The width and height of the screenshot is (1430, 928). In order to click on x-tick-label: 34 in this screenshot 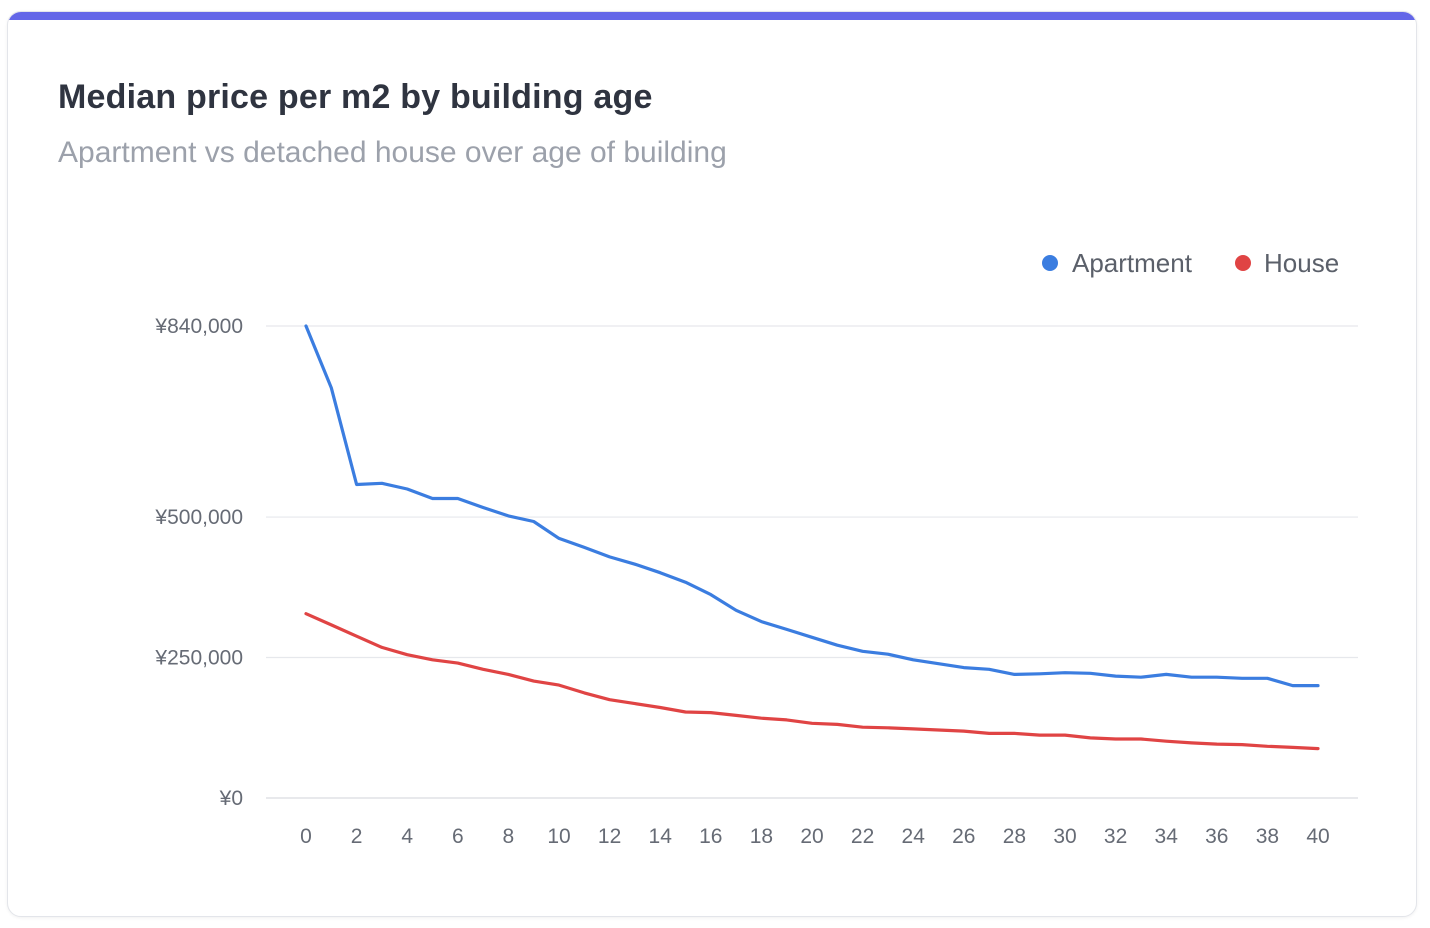, I will do `click(1167, 836)`.